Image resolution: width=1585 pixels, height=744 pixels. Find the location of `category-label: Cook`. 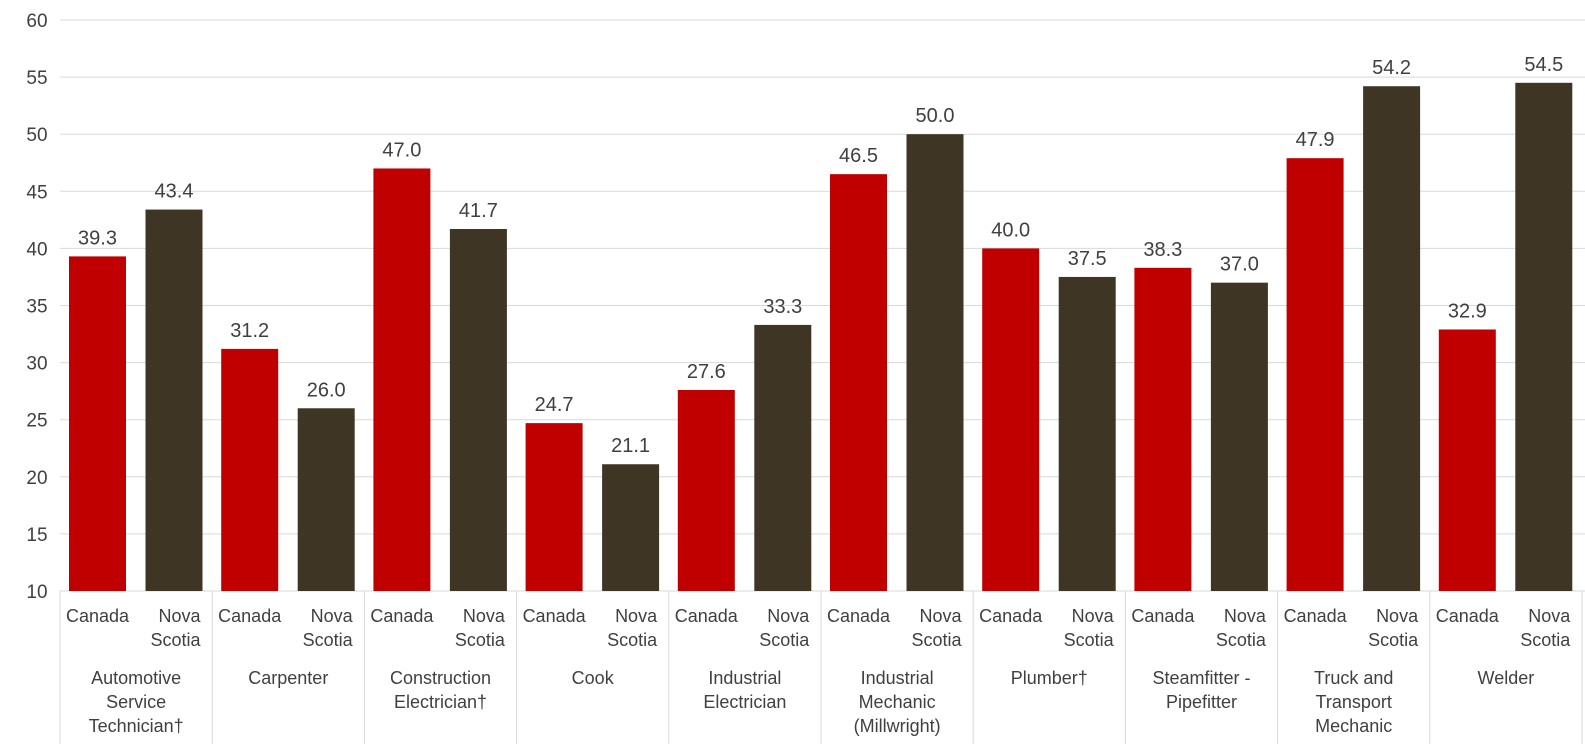

category-label: Cook is located at coordinates (593, 678).